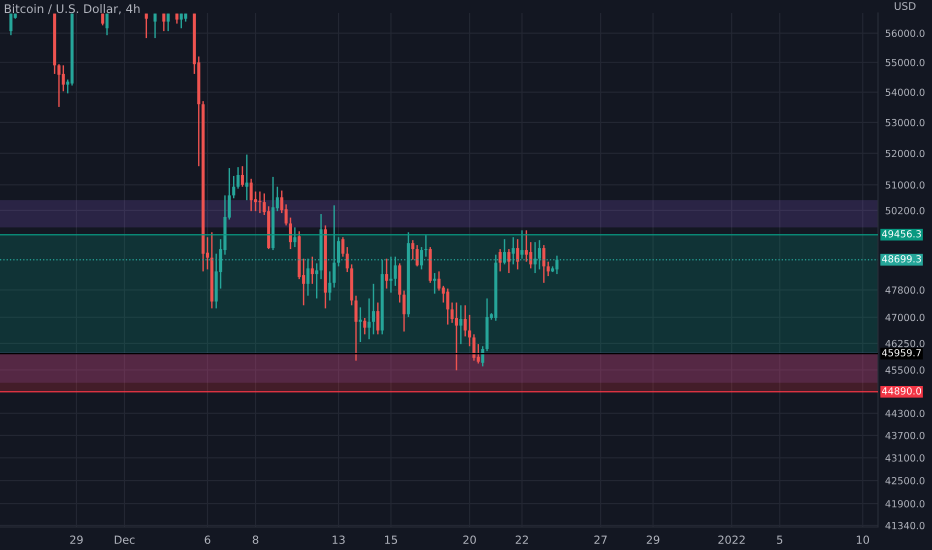 This screenshot has width=932, height=550. Describe the element at coordinates (905, 480) in the screenshot. I see `y-tick-label: 42500.0` at that location.